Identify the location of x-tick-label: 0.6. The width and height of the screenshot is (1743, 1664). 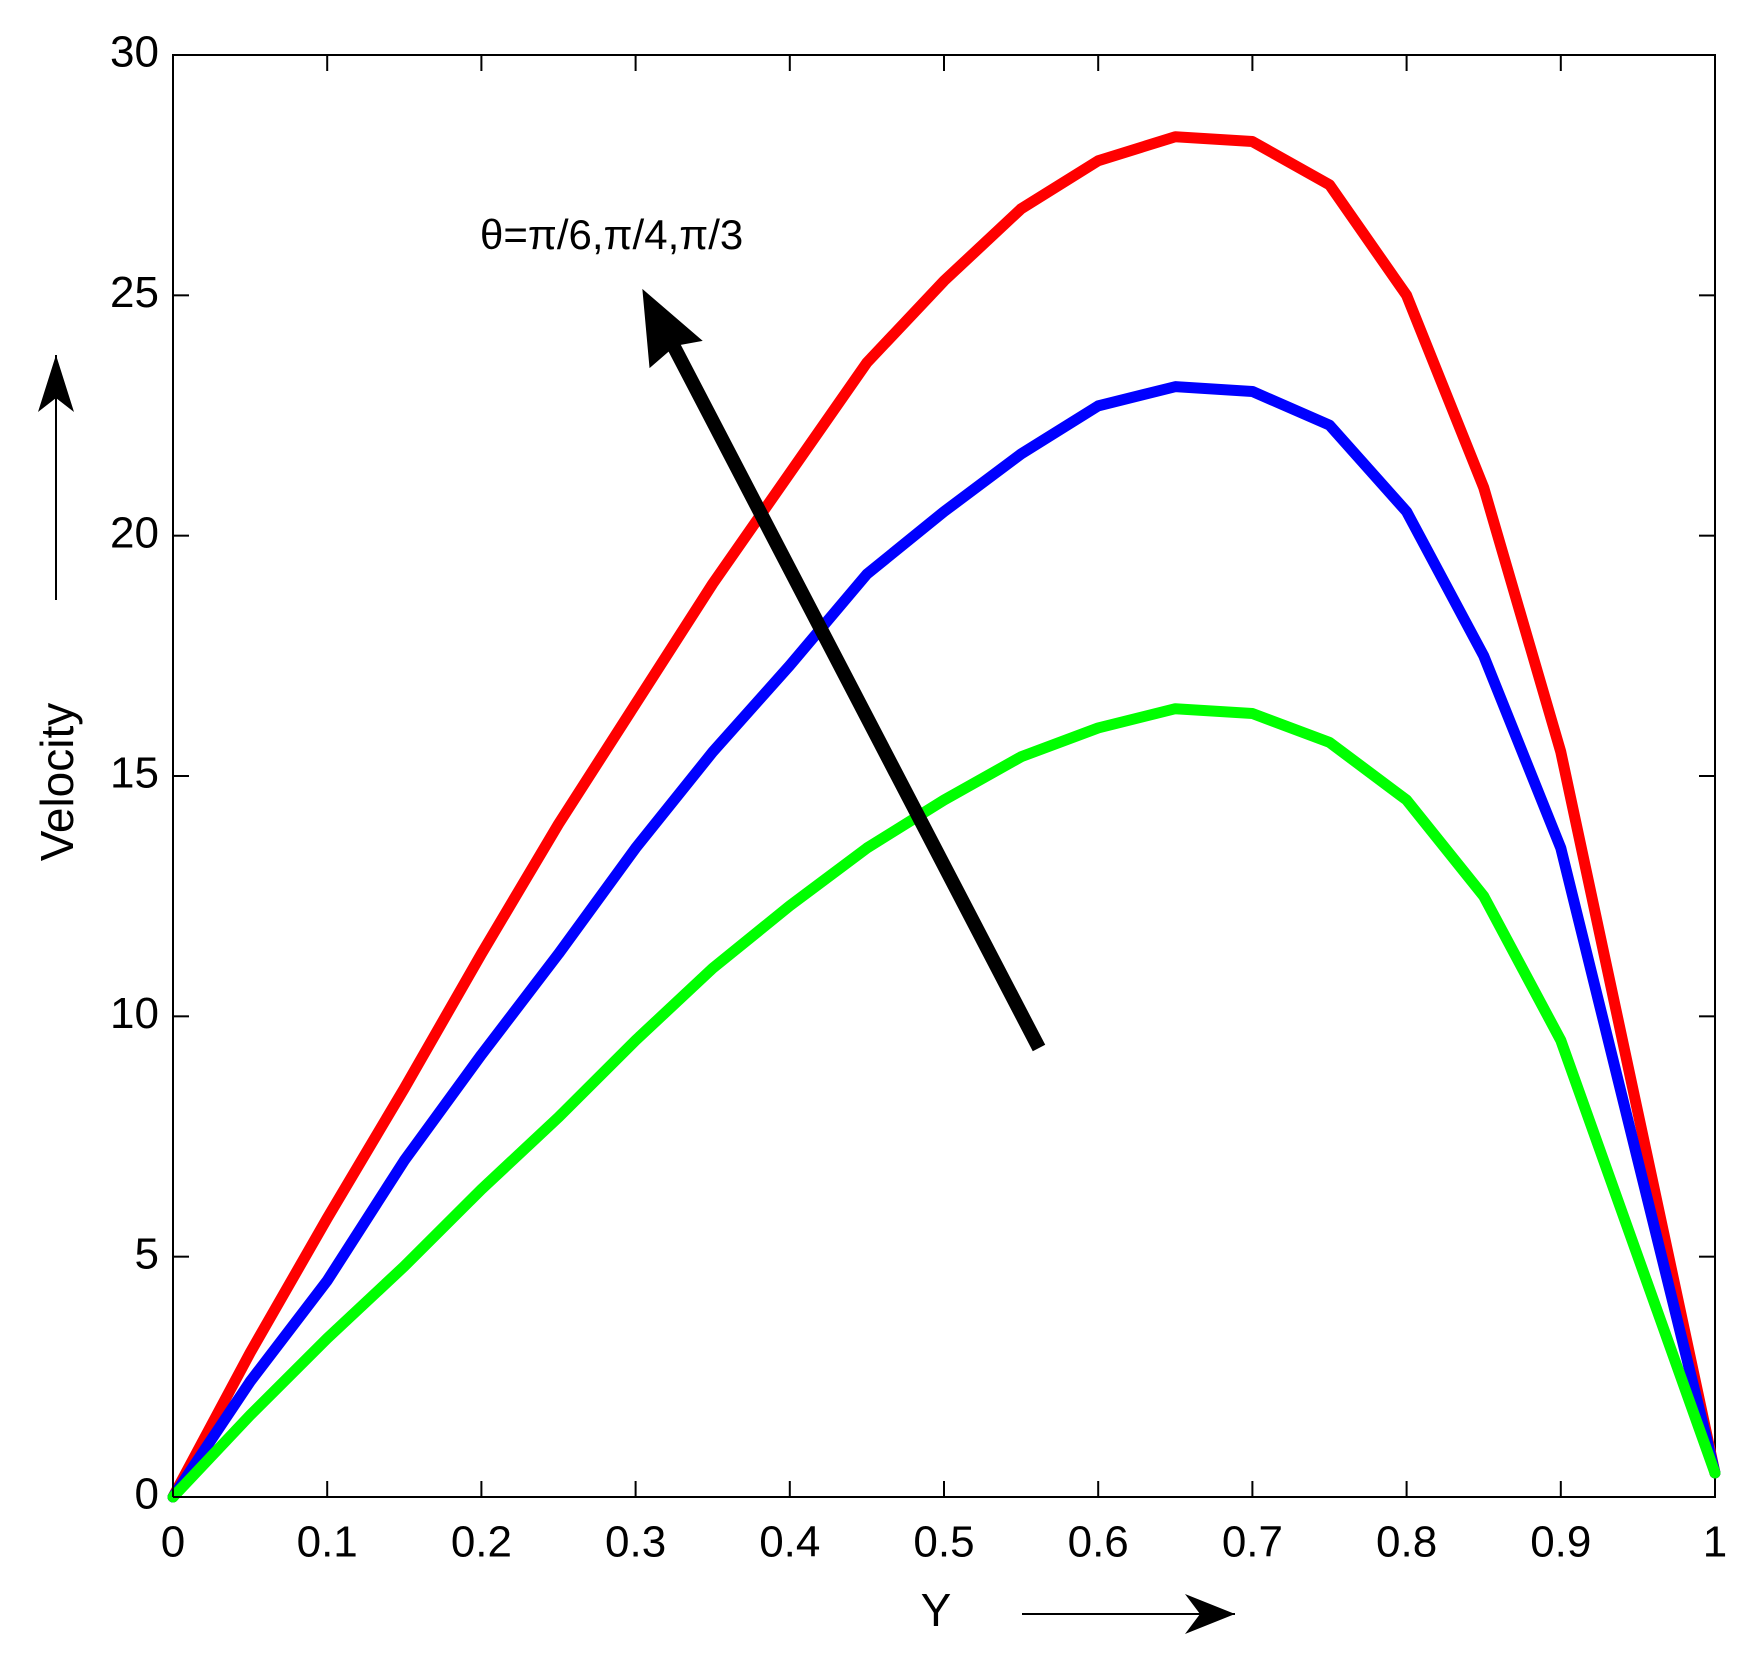
(1098, 1542).